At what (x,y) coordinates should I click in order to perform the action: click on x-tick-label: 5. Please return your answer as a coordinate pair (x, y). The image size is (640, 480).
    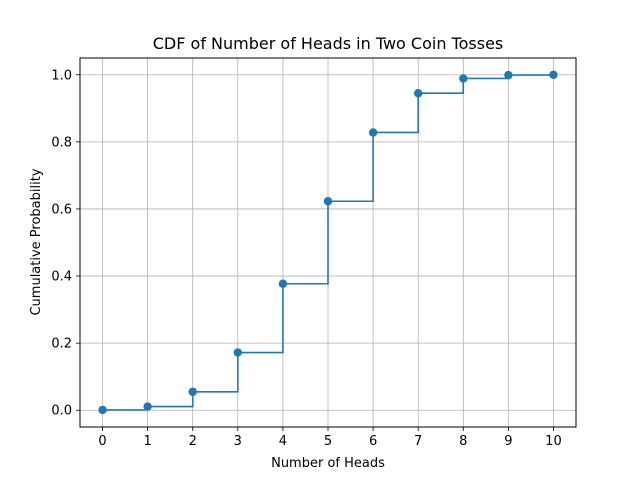
    Looking at the image, I should click on (328, 441).